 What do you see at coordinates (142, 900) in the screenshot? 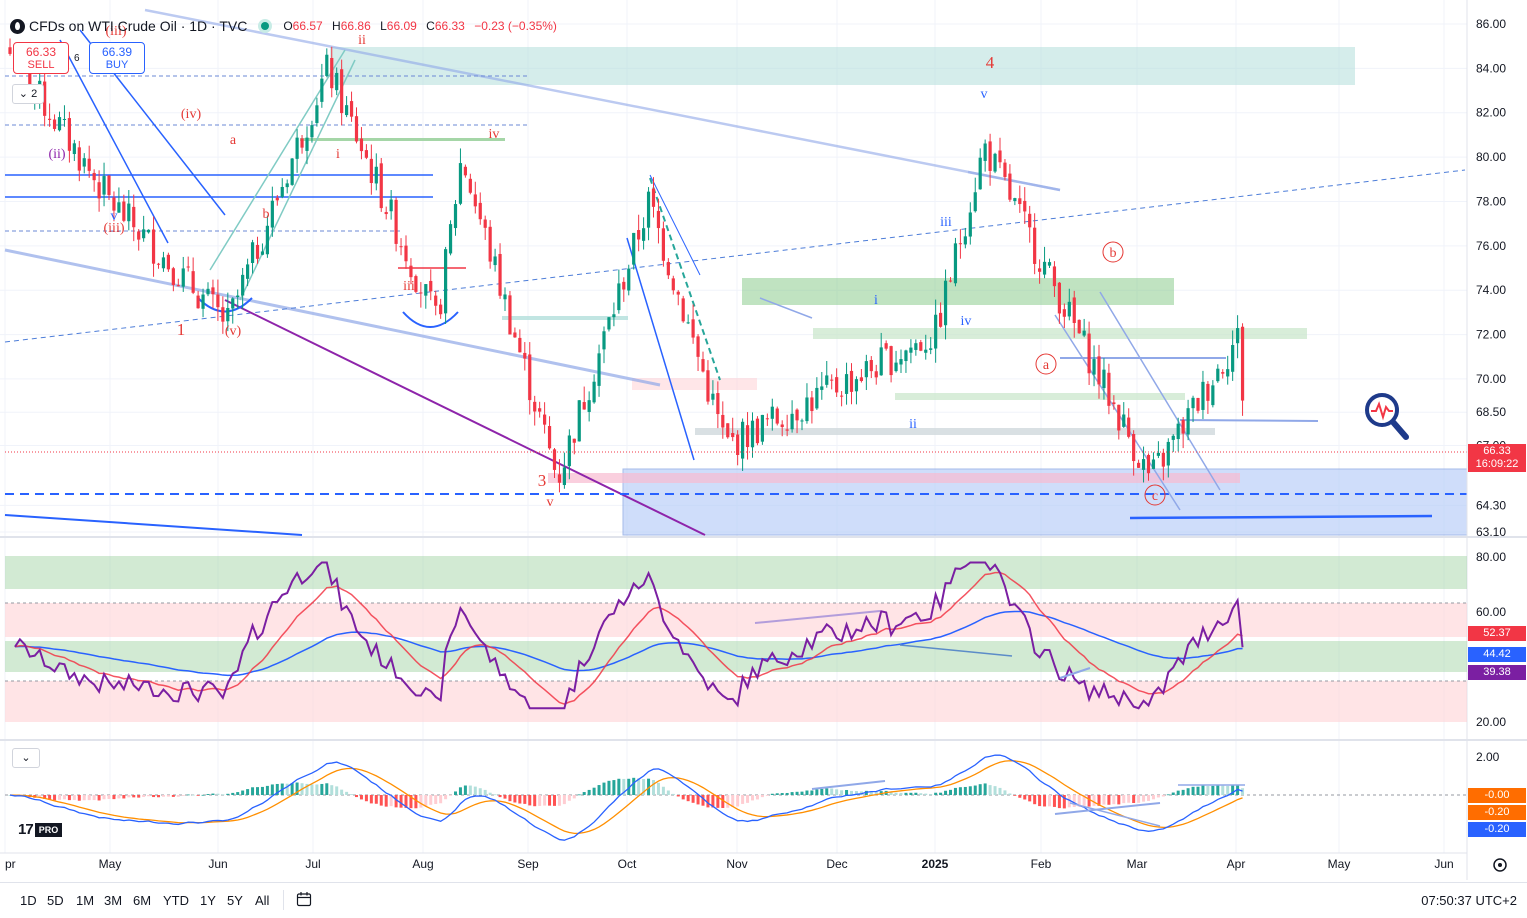
I see `range-6m: 6M` at bounding box center [142, 900].